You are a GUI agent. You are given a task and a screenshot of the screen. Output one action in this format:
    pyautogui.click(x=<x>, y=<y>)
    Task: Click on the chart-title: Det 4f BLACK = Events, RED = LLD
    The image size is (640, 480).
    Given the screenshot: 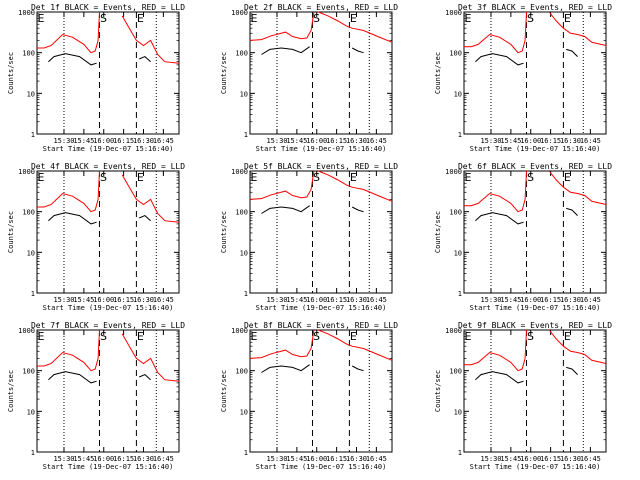 What is the action you would take?
    pyautogui.click(x=108, y=166)
    